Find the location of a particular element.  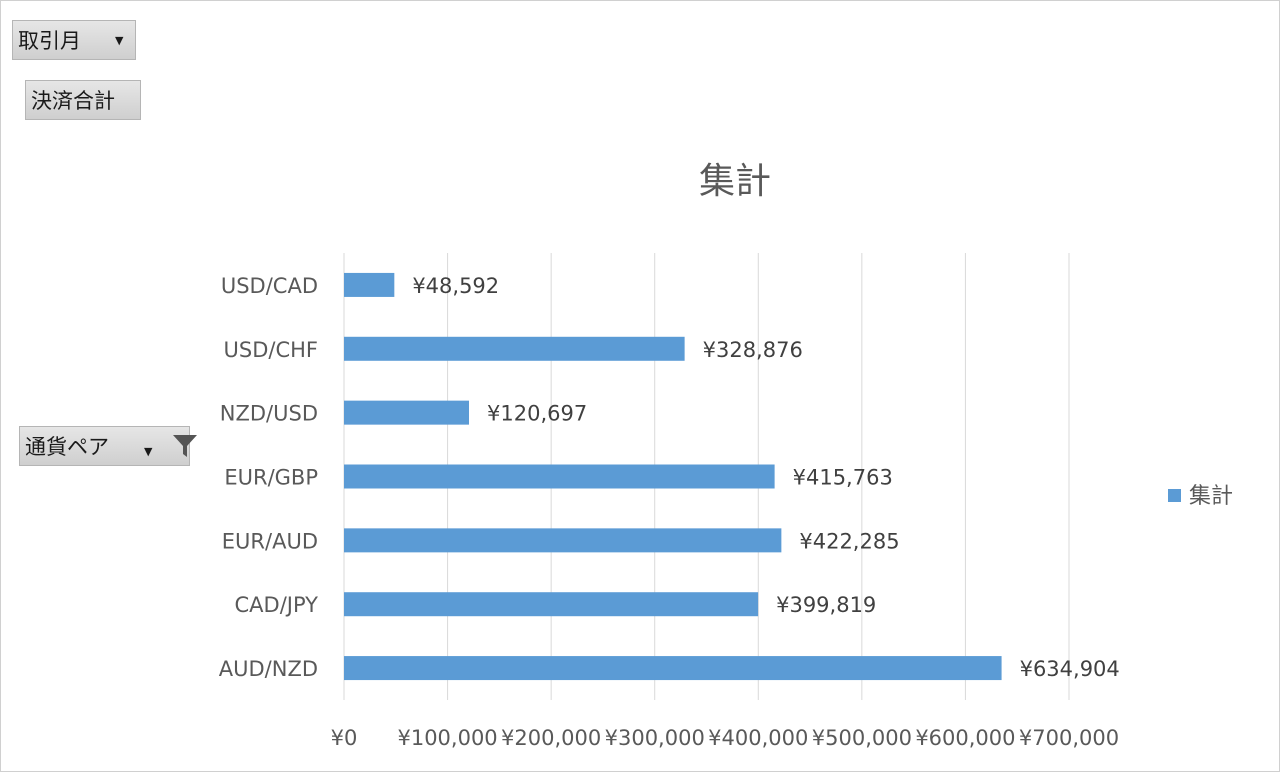

legend: 集計 is located at coordinates (1200, 496).